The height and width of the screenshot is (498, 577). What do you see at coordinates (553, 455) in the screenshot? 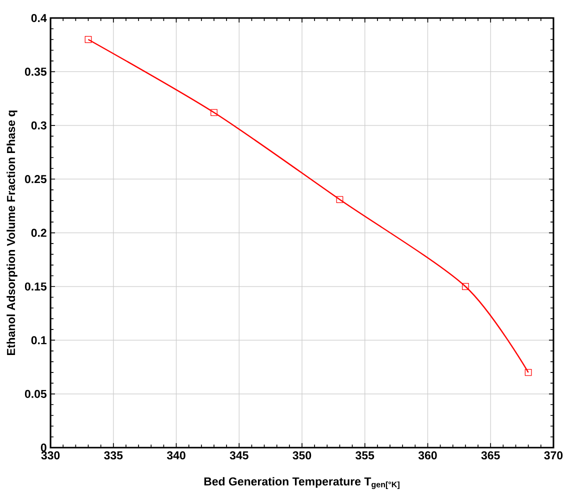
I see `x-tick-label: 370` at bounding box center [553, 455].